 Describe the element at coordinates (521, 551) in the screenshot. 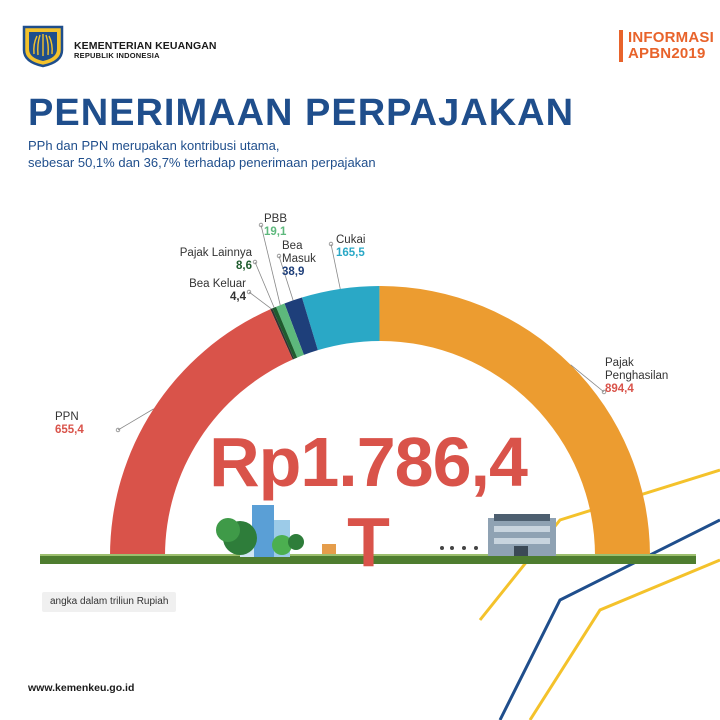

I see `office-door` at that location.